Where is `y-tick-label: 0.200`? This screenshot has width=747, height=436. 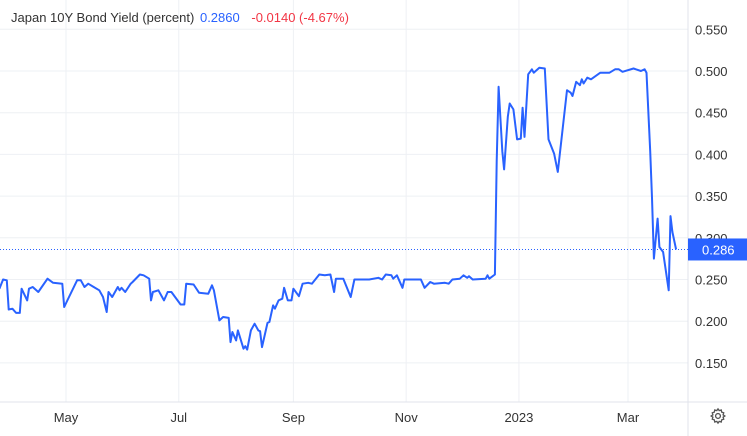 y-tick-label: 0.200 is located at coordinates (711, 321).